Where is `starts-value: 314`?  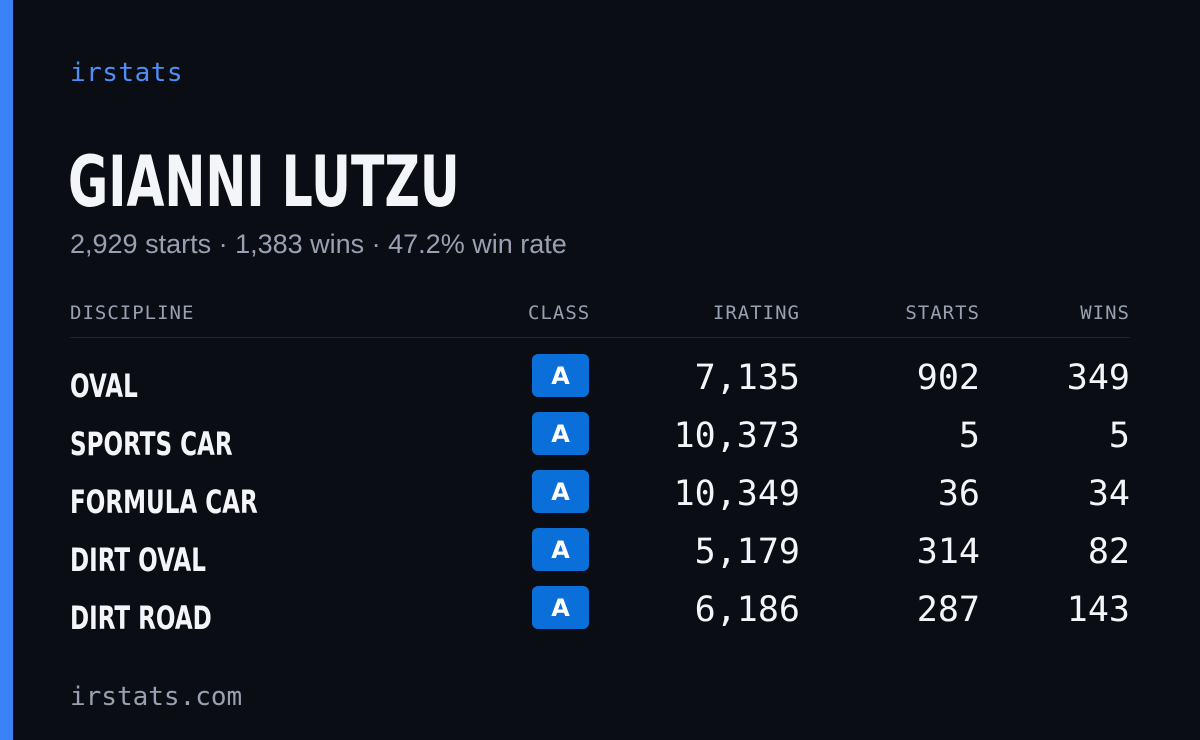 starts-value: 314 is located at coordinates (948, 552).